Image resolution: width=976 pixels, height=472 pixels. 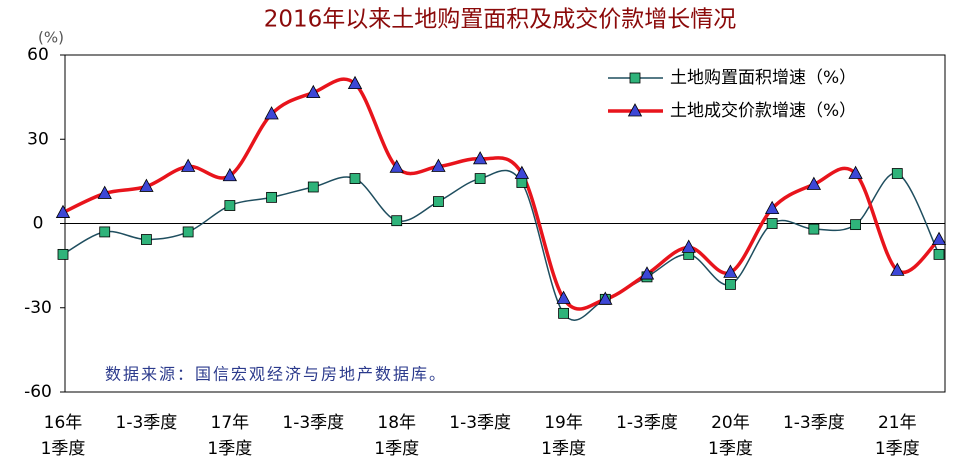 I want to click on legend-label: 土地购置面积增速（%）, so click(x=763, y=78).